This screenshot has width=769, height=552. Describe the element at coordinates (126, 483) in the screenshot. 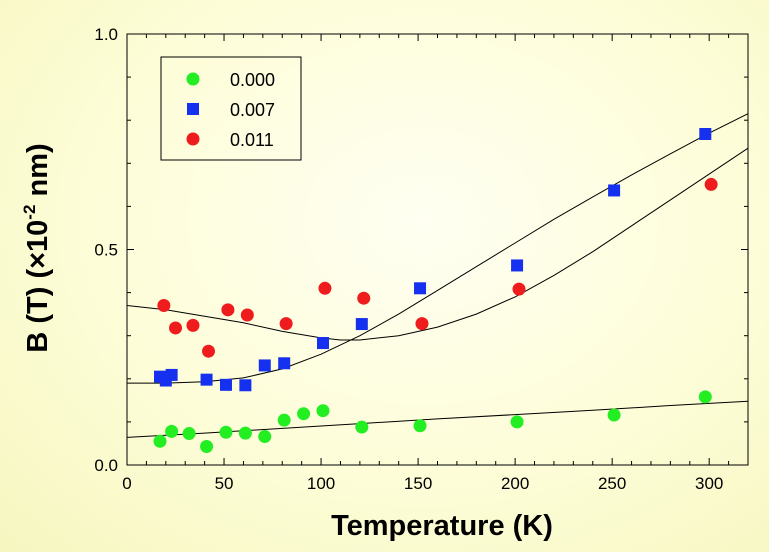

I see `x-tick-label: 0` at that location.